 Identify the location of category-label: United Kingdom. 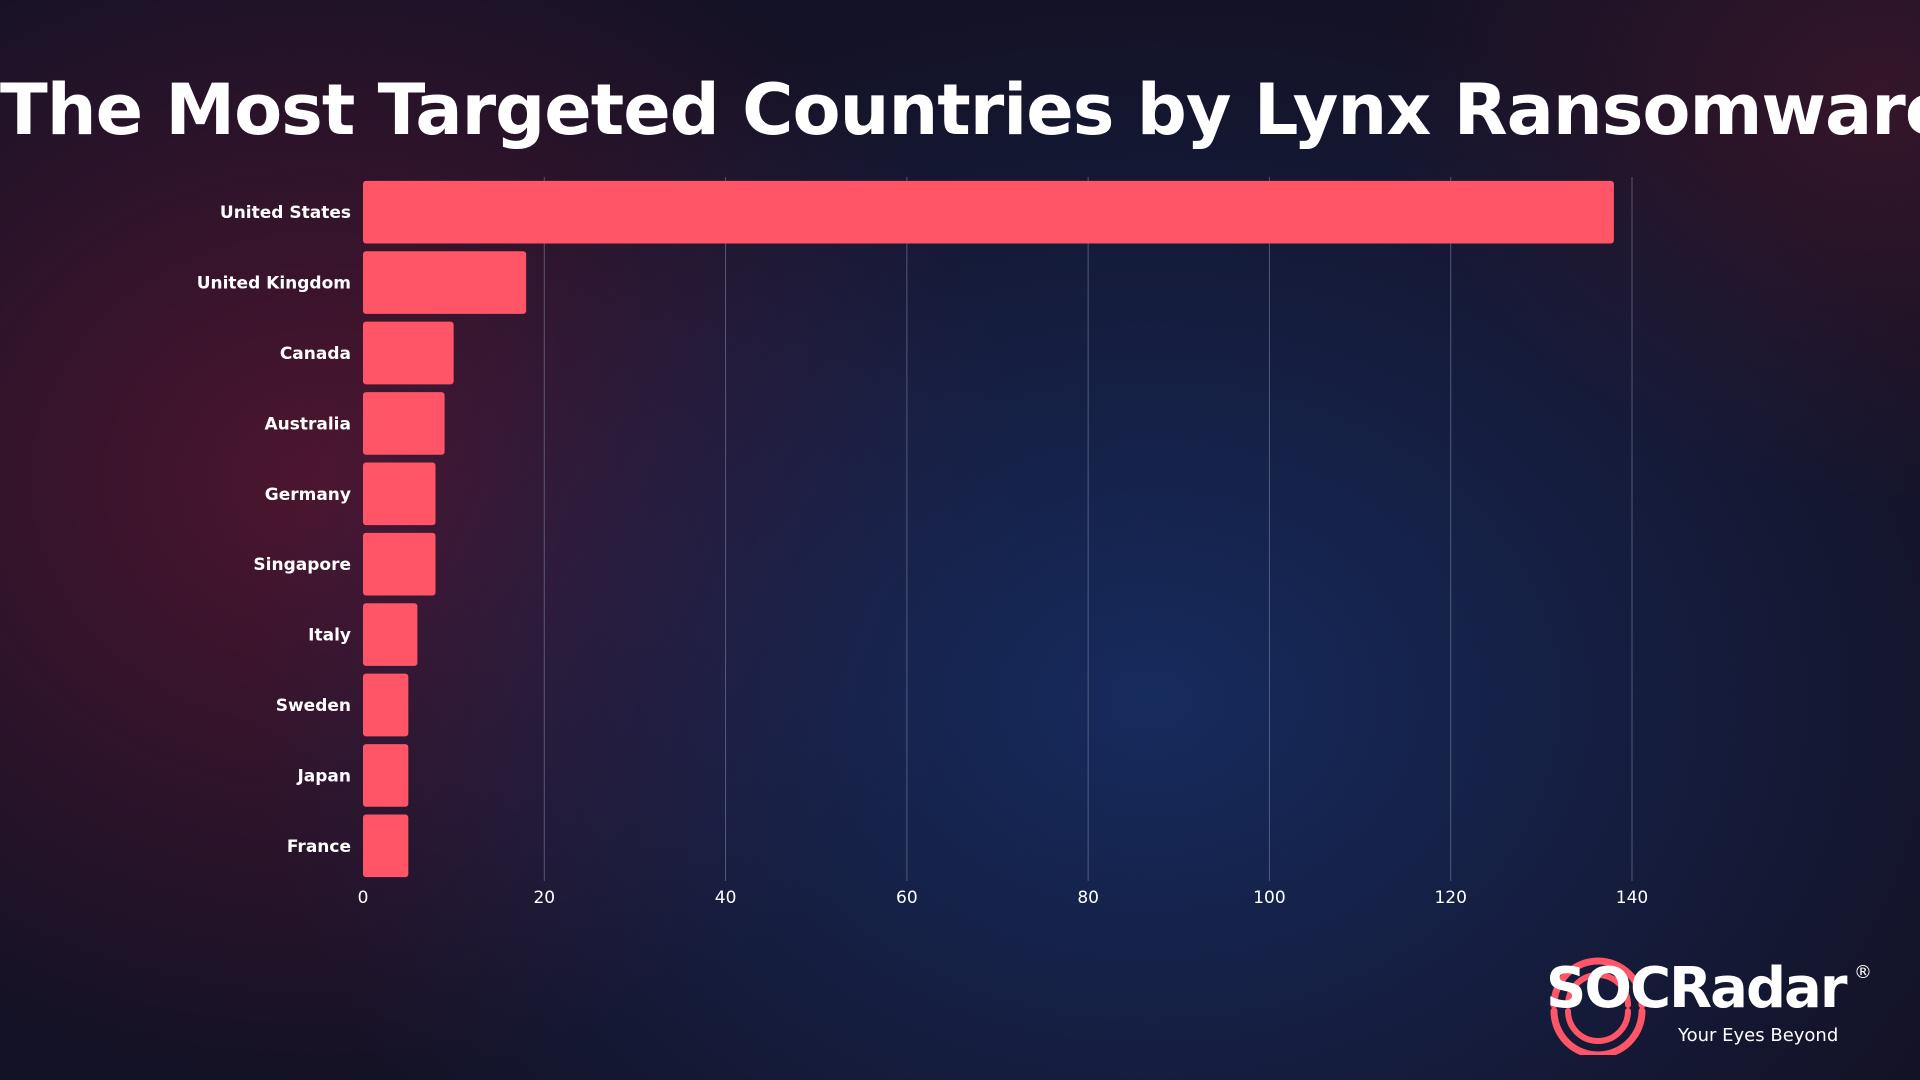
(274, 284).